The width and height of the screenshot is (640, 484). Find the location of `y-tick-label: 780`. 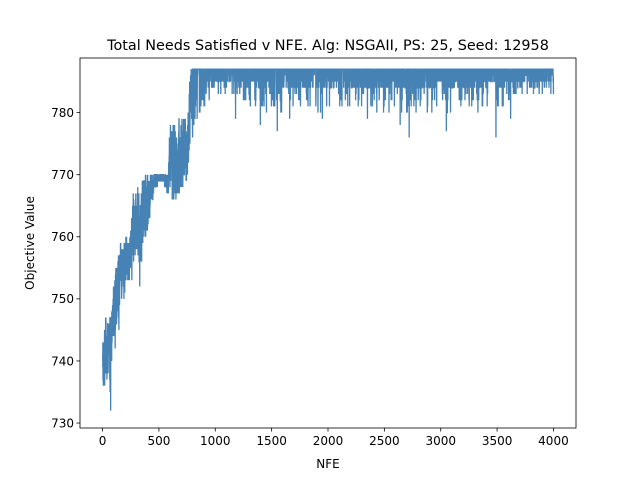

y-tick-label: 780 is located at coordinates (62, 113).